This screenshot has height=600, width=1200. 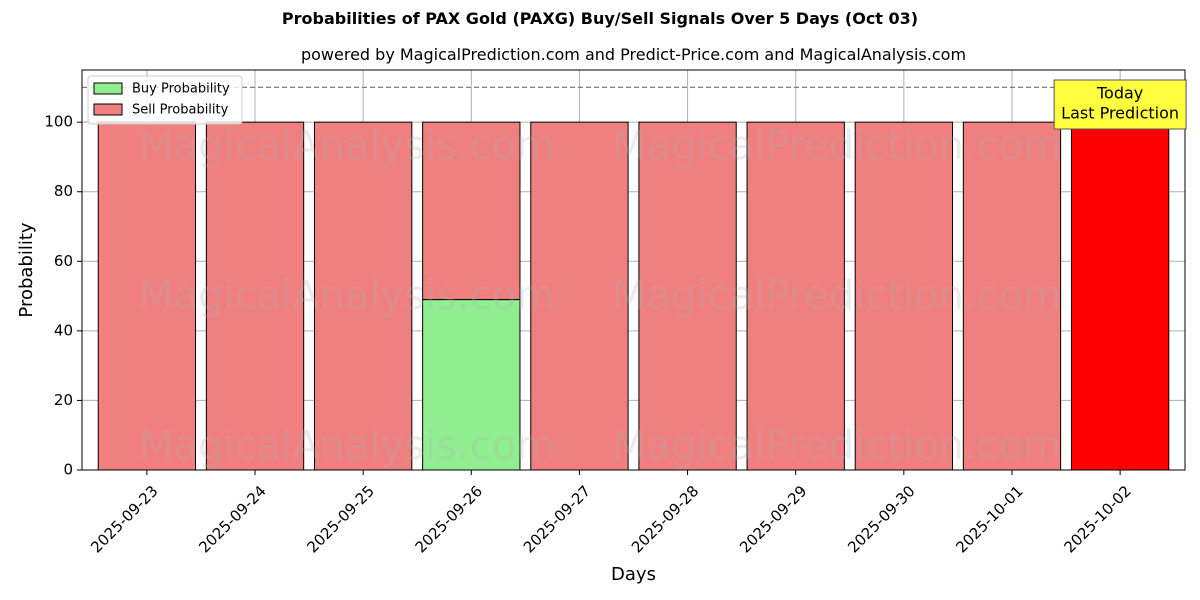 I want to click on y-tick-label: 80, so click(x=63, y=191).